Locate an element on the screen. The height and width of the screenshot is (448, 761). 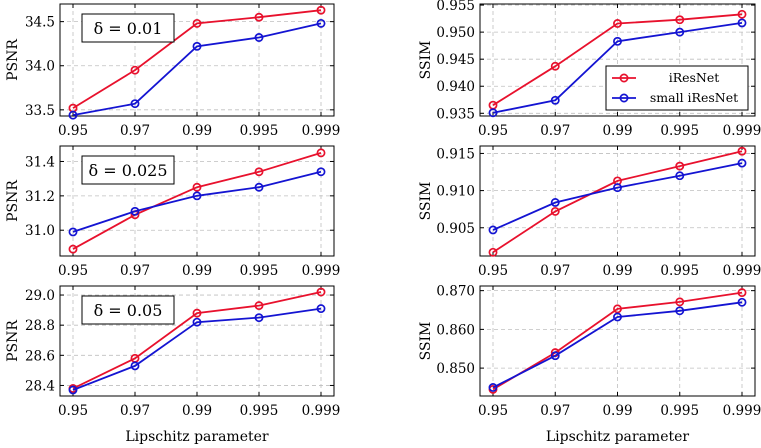
legend: iResNet small iResNet is located at coordinates (677, 88).